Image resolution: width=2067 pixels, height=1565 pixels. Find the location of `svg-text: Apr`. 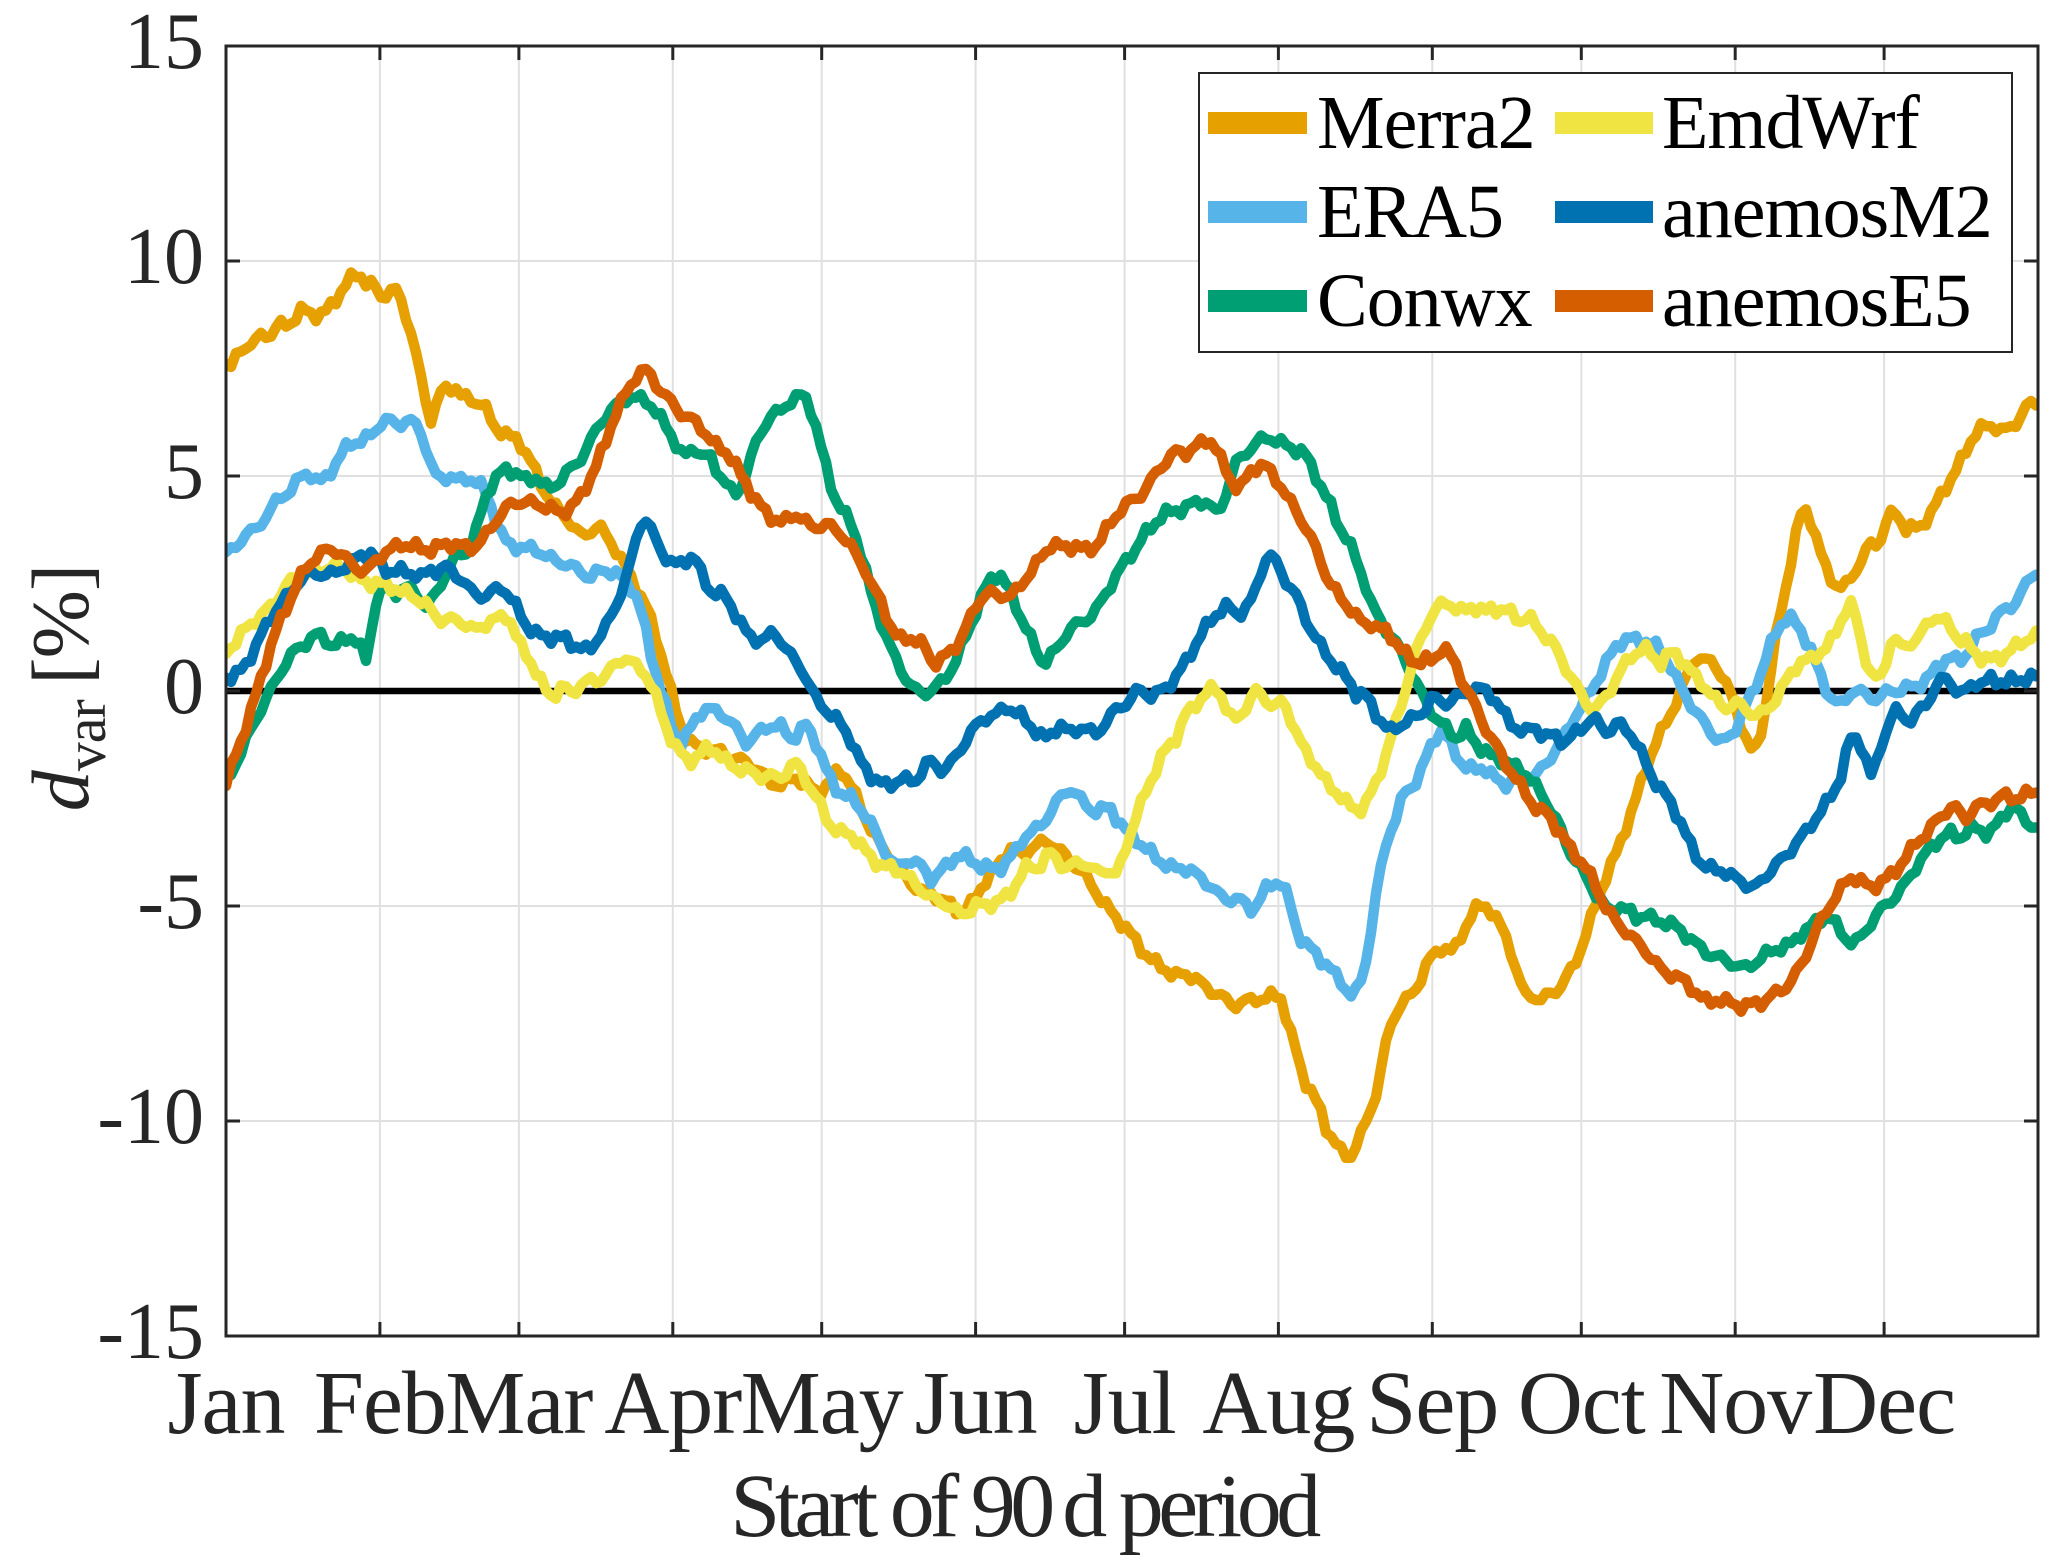

svg-text: Apr is located at coordinates (673, 1403).